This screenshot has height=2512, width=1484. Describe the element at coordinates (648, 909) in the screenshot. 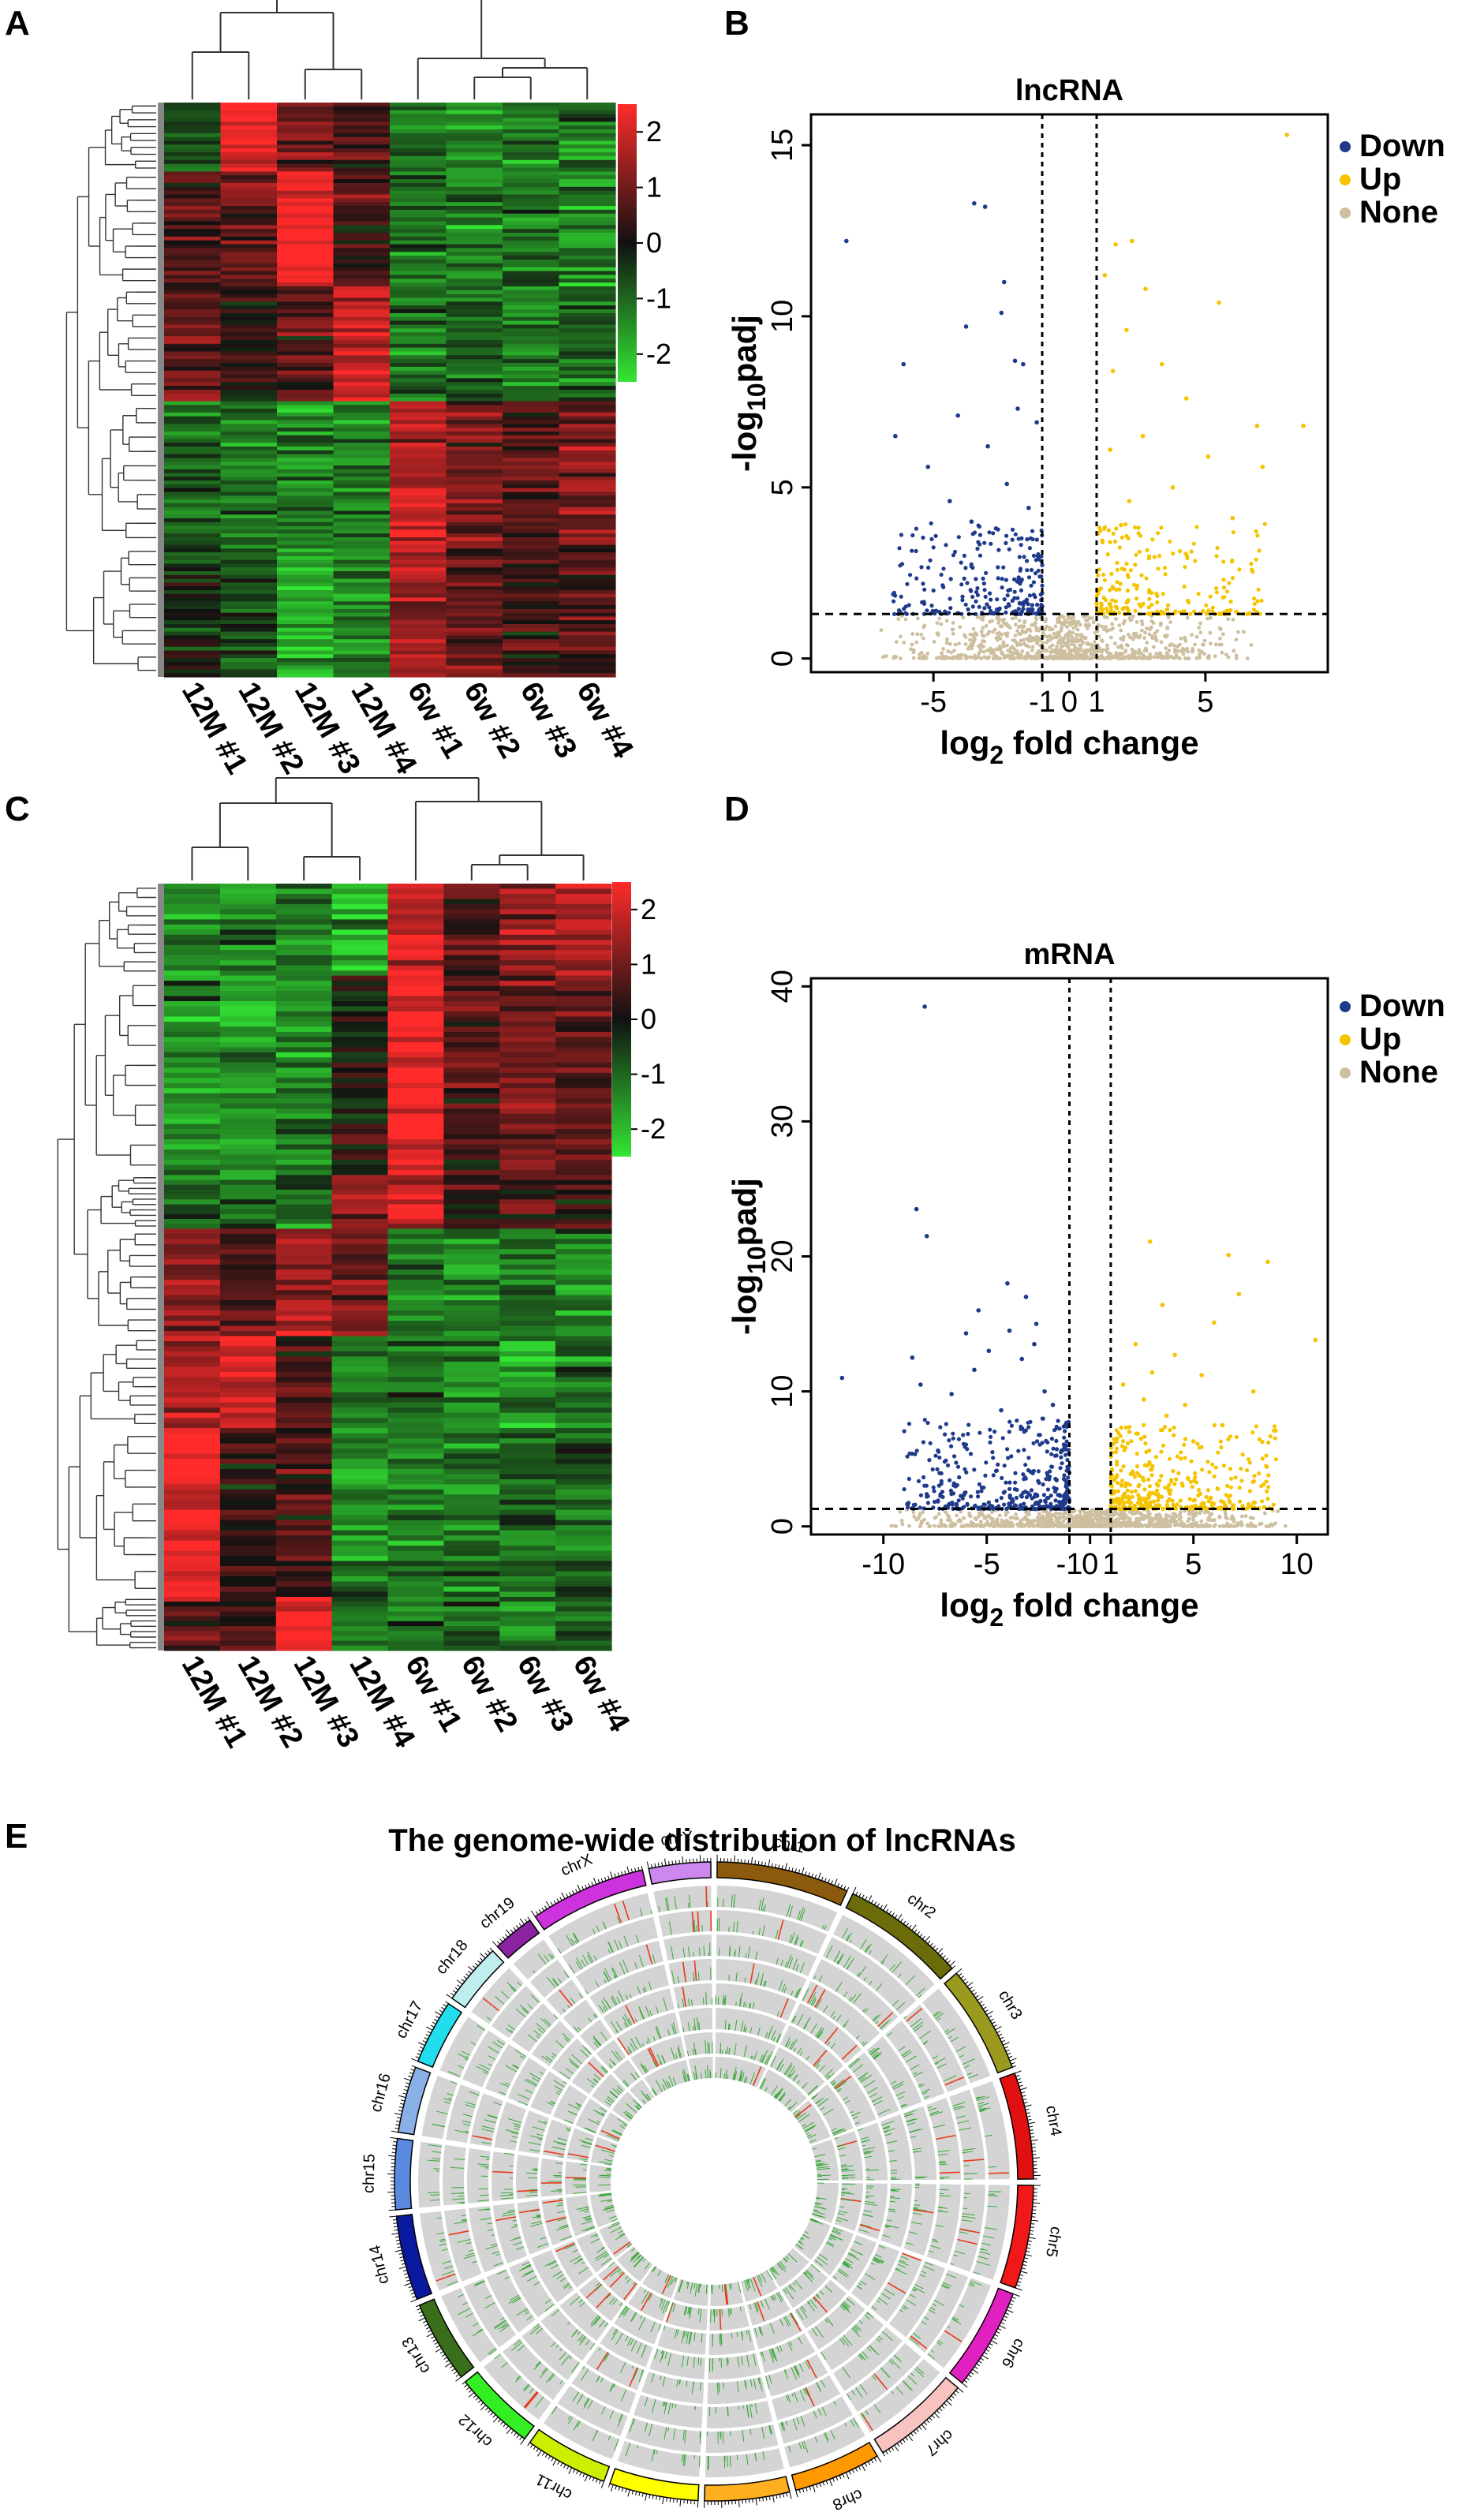

I see `color-scale-tick: 2` at that location.